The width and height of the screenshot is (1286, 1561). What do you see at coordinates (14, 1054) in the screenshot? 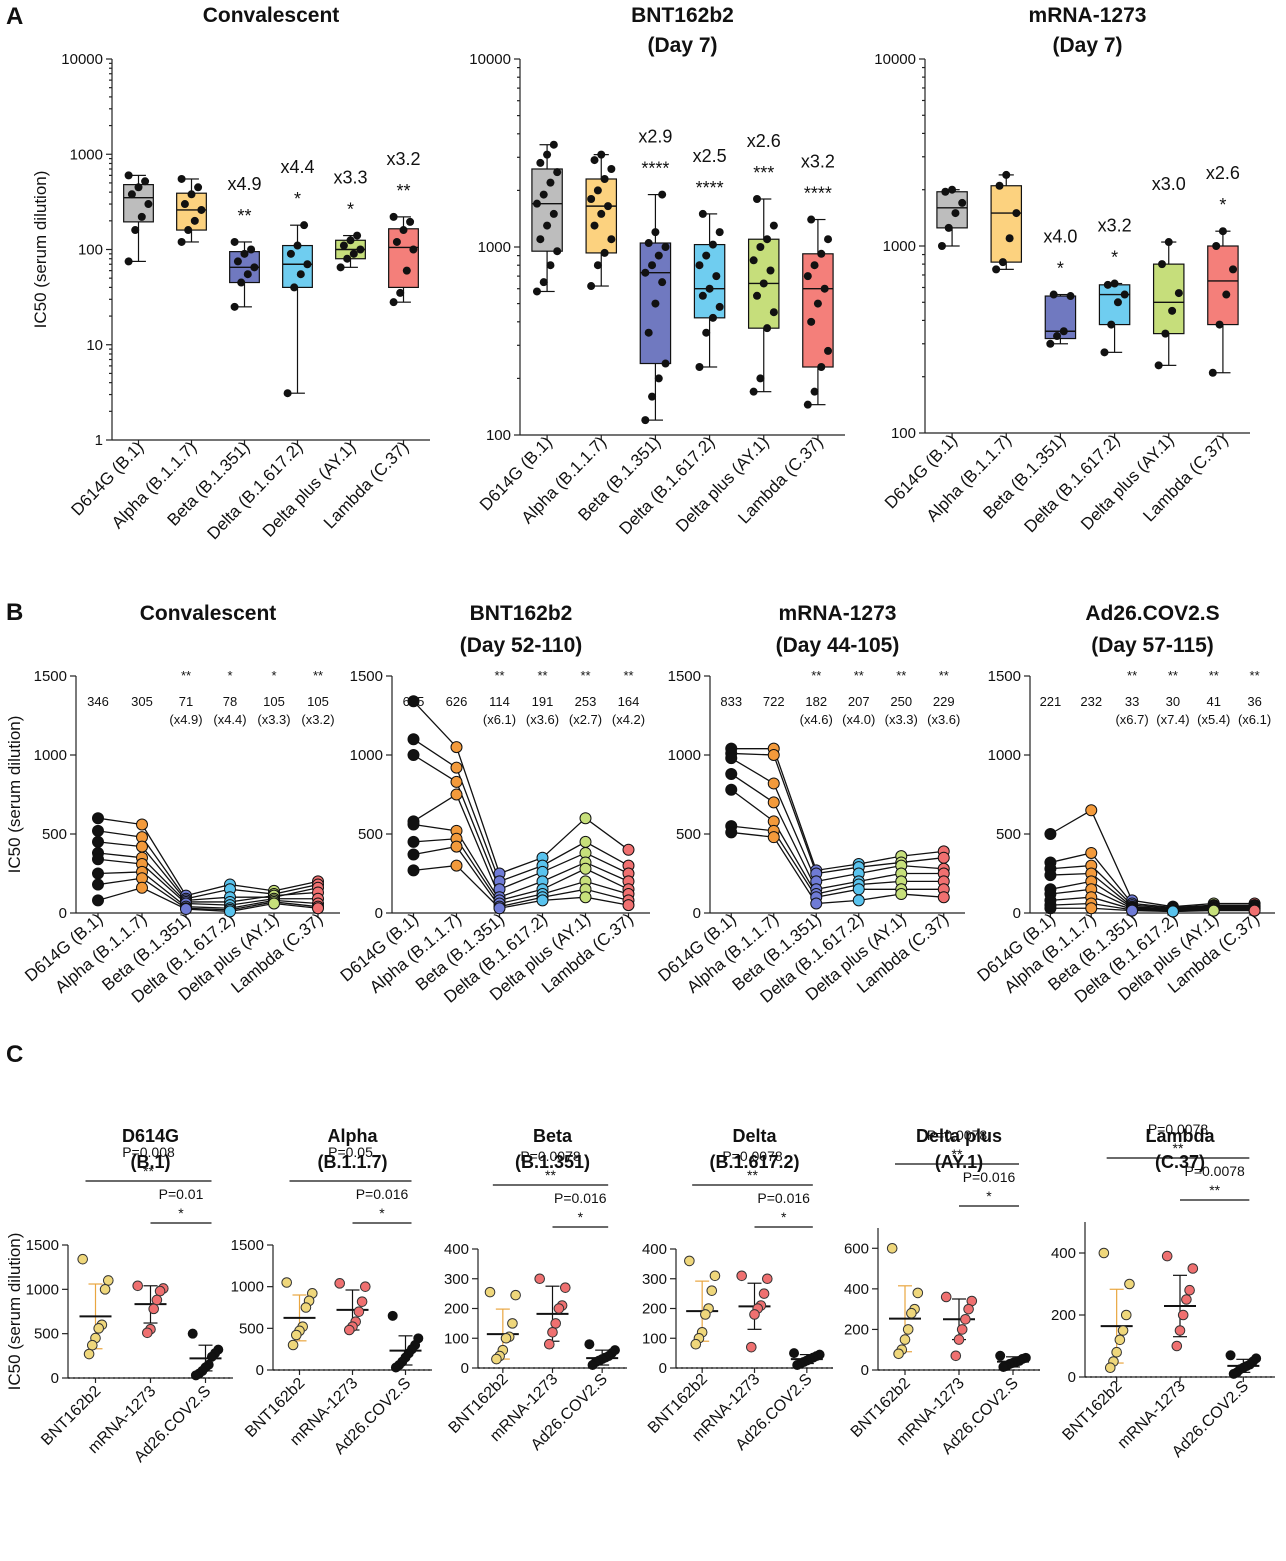
I see `panel-letter-c: C` at bounding box center [14, 1054].